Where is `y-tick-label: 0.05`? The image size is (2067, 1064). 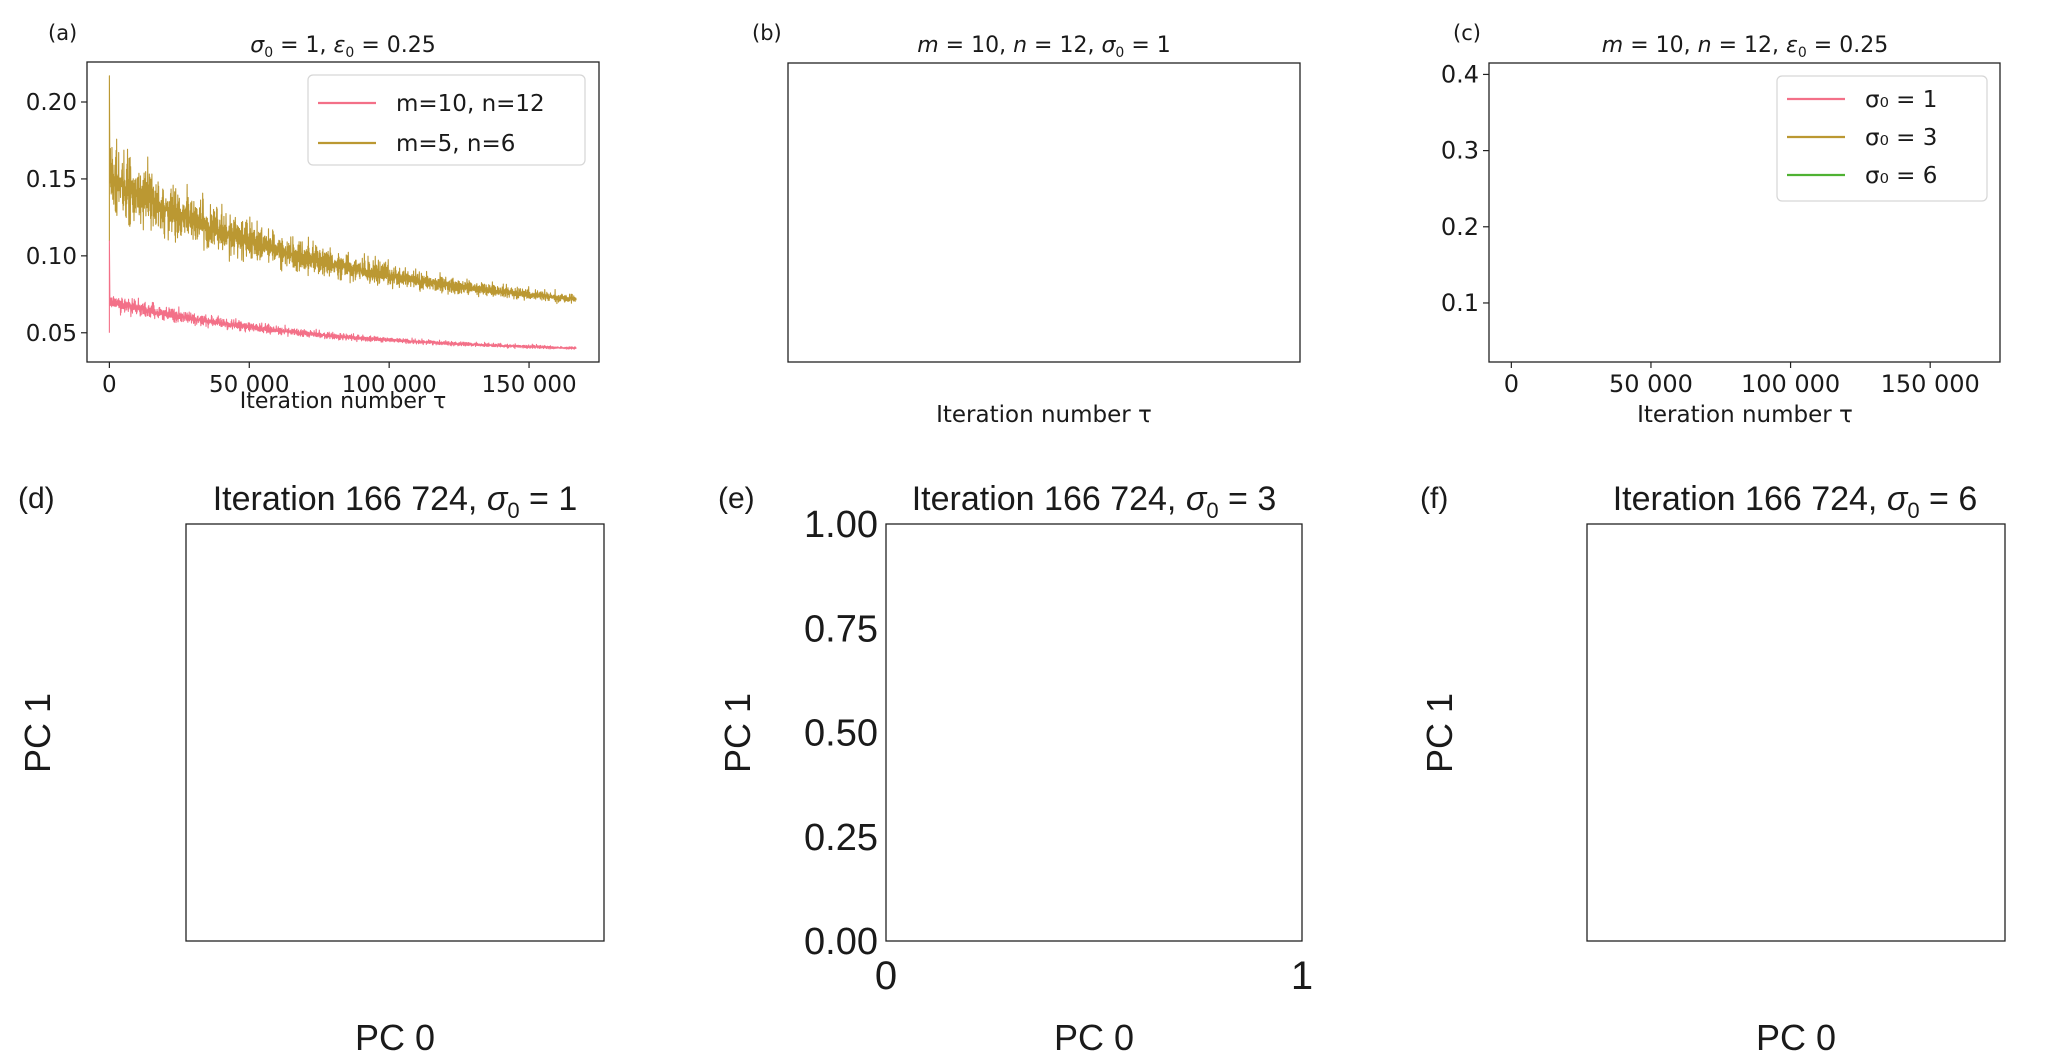
y-tick-label: 0.05 is located at coordinates (51, 334).